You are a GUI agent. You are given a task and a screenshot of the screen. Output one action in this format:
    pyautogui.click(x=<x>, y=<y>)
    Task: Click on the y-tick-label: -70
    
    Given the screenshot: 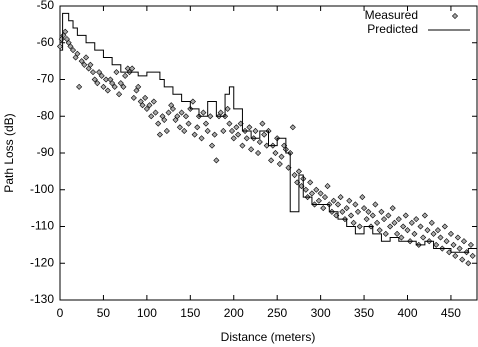 What is the action you would take?
    pyautogui.click(x=46, y=79)
    